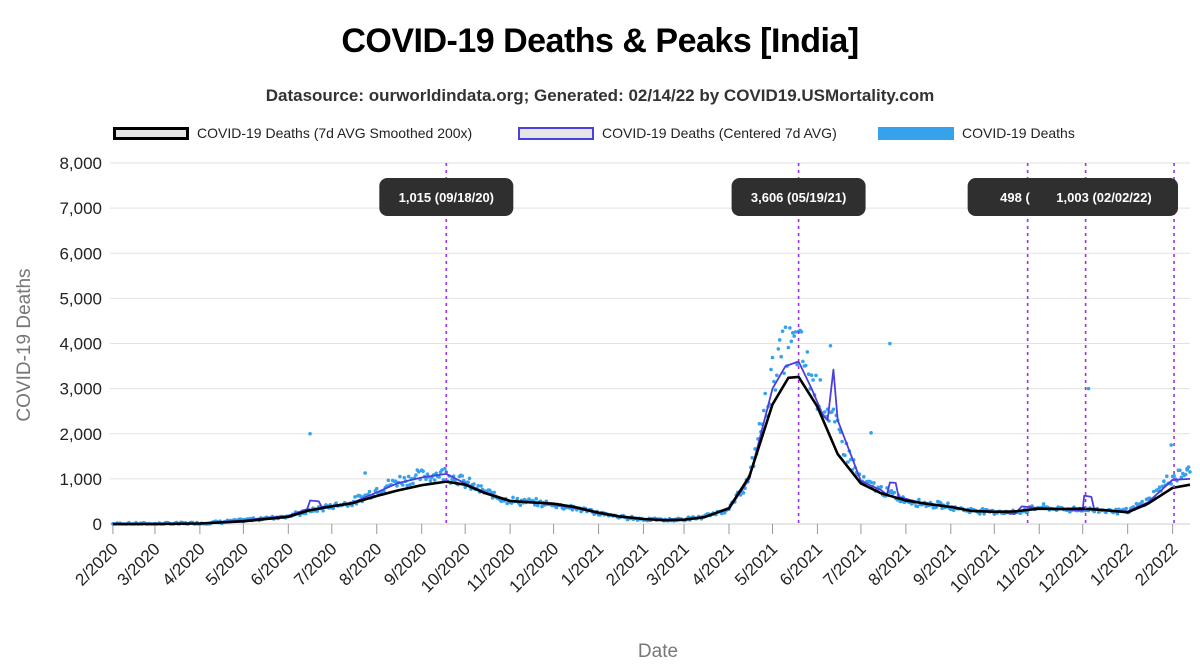 The height and width of the screenshot is (670, 1200). What do you see at coordinates (627, 564) in the screenshot?
I see `x-tick-label: 2/2021` at bounding box center [627, 564].